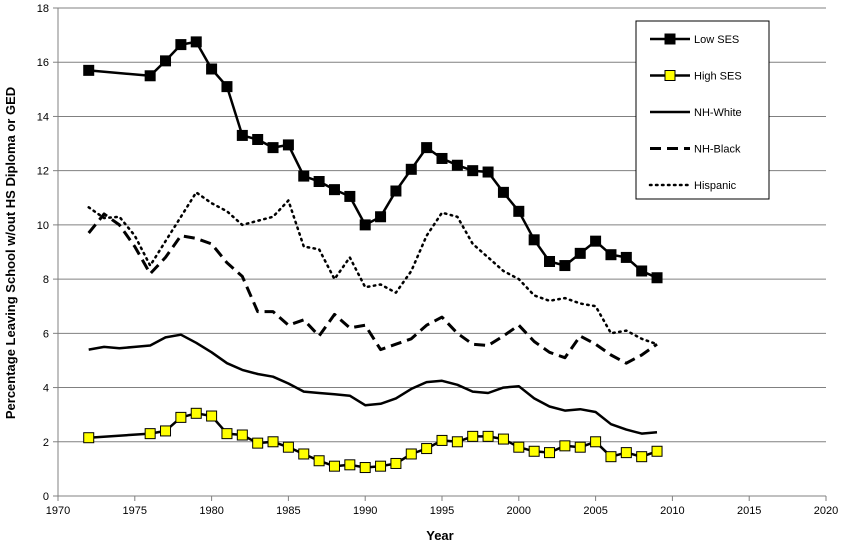 The width and height of the screenshot is (845, 545). What do you see at coordinates (46, 280) in the screenshot?
I see `y-tick-label-4: 8` at bounding box center [46, 280].